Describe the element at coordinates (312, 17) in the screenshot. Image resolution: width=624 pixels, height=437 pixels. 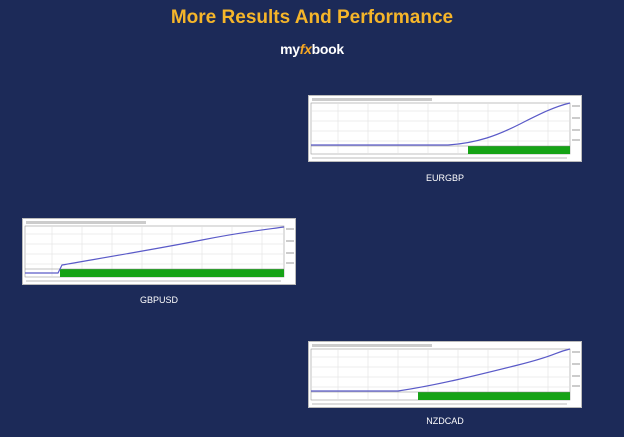
I see `page-title: More Results And Performance` at that location.